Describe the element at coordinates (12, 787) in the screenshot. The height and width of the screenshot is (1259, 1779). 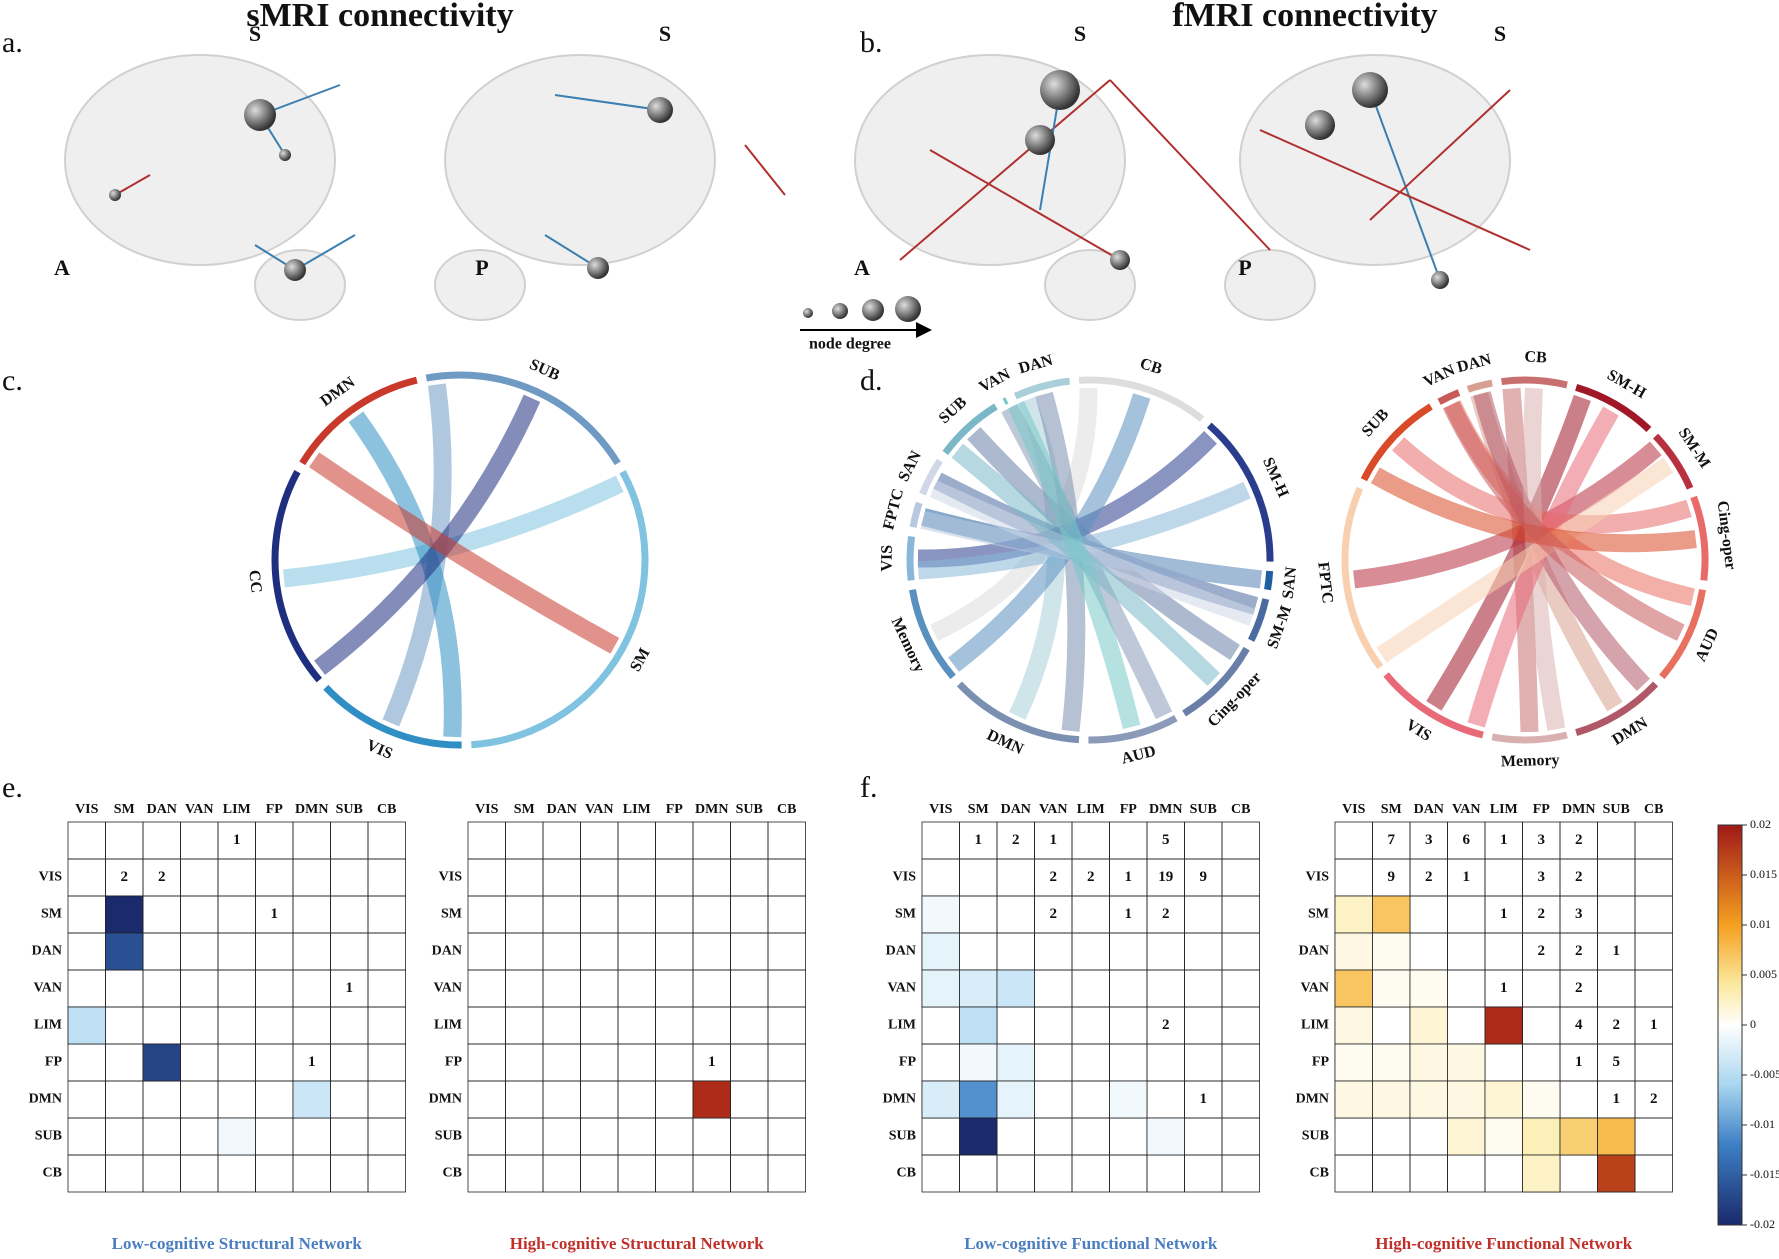
I see `panel-label: e.` at that location.